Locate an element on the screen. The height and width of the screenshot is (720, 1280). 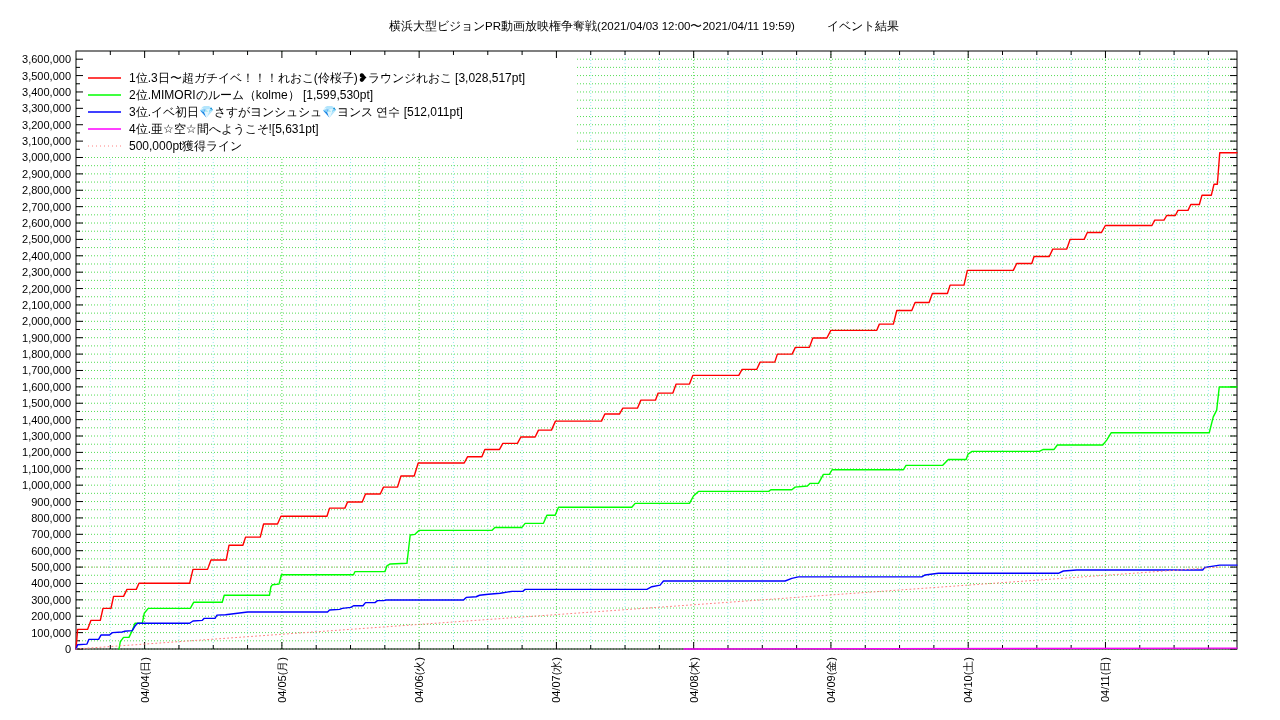
y-tick-label: 3,600,000 is located at coordinates (46, 59).